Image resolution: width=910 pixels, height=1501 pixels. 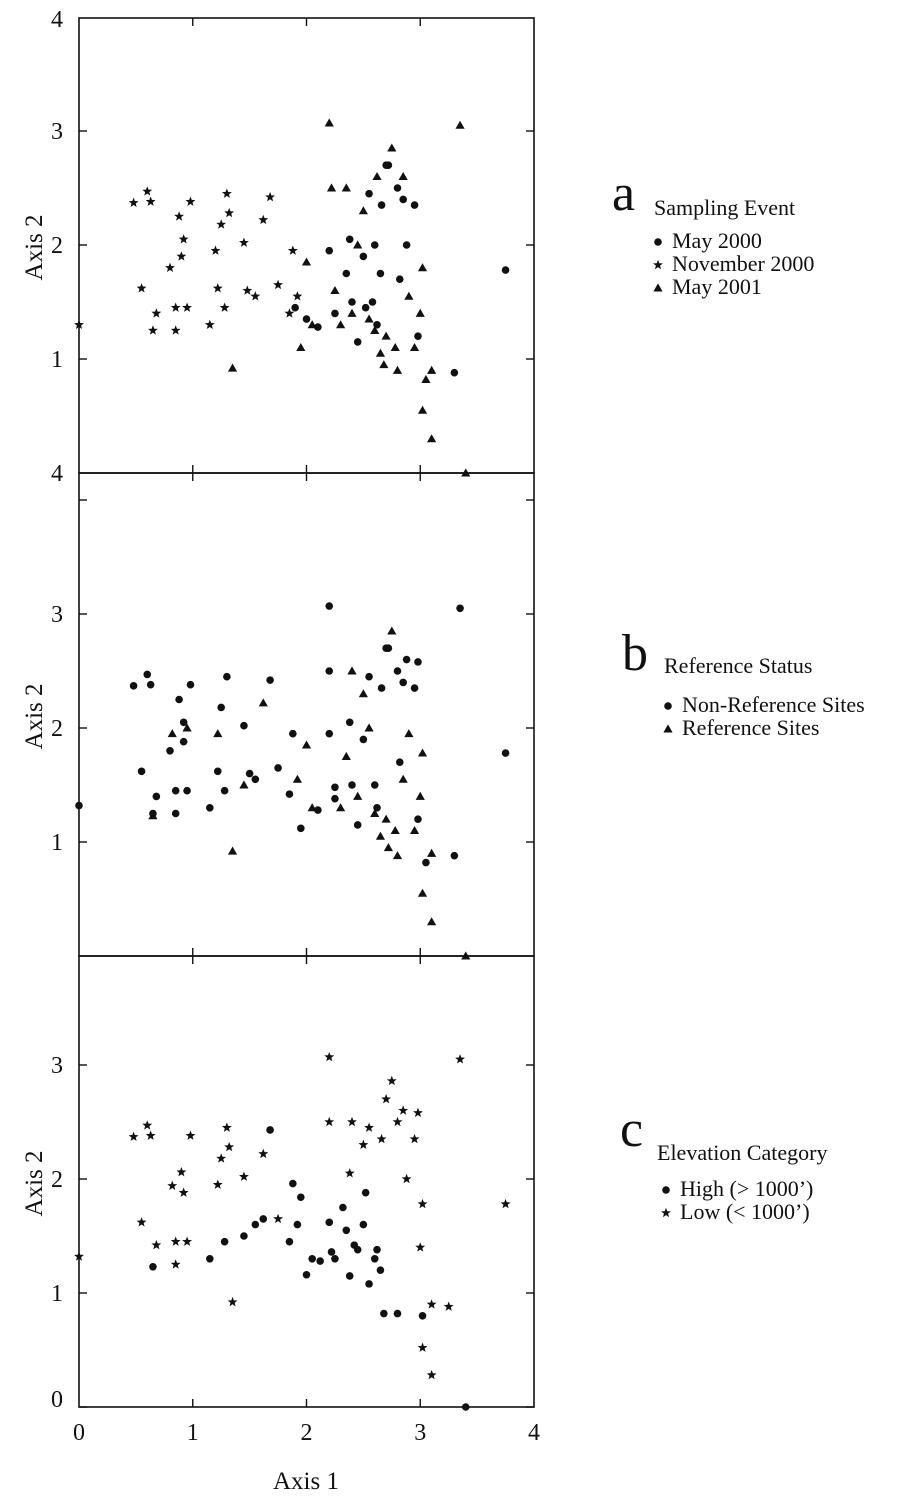 I want to click on panel-letter: c, so click(x=631, y=1129).